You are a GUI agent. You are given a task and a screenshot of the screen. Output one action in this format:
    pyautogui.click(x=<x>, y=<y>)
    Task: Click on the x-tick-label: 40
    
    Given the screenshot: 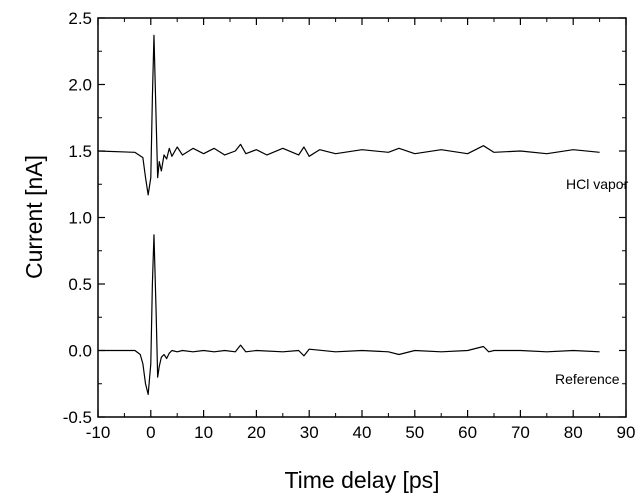 What is the action you would take?
    pyautogui.click(x=362, y=432)
    